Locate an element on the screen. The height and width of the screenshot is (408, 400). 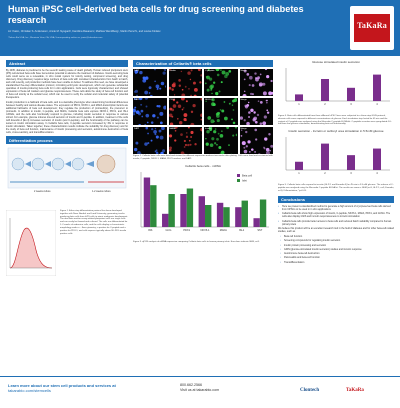
micrograph-panel: Merge is located at coordinates (256, 83).